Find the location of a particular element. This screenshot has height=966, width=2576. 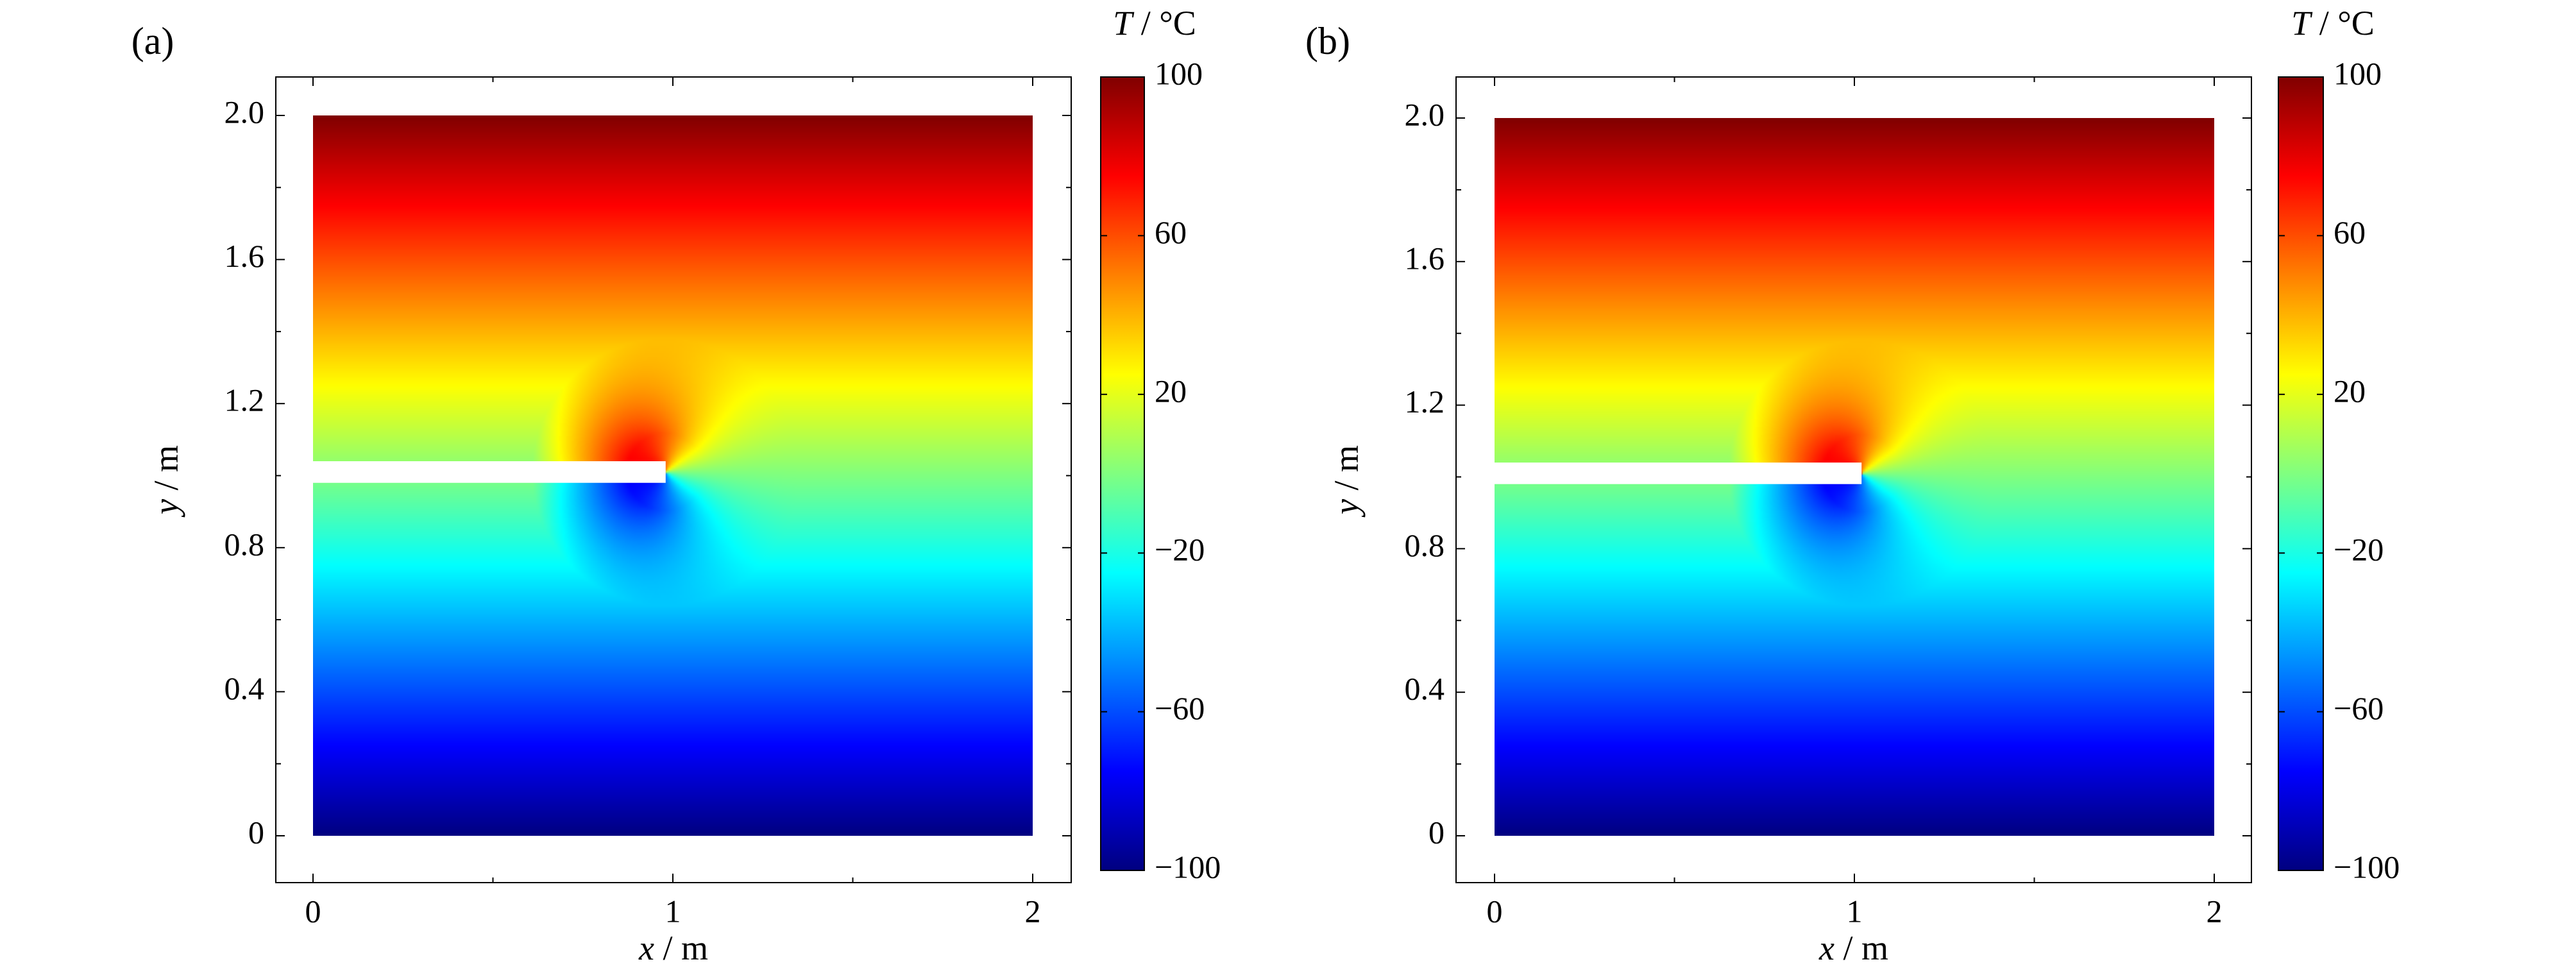

panel-label: (b) is located at coordinates (1327, 41).